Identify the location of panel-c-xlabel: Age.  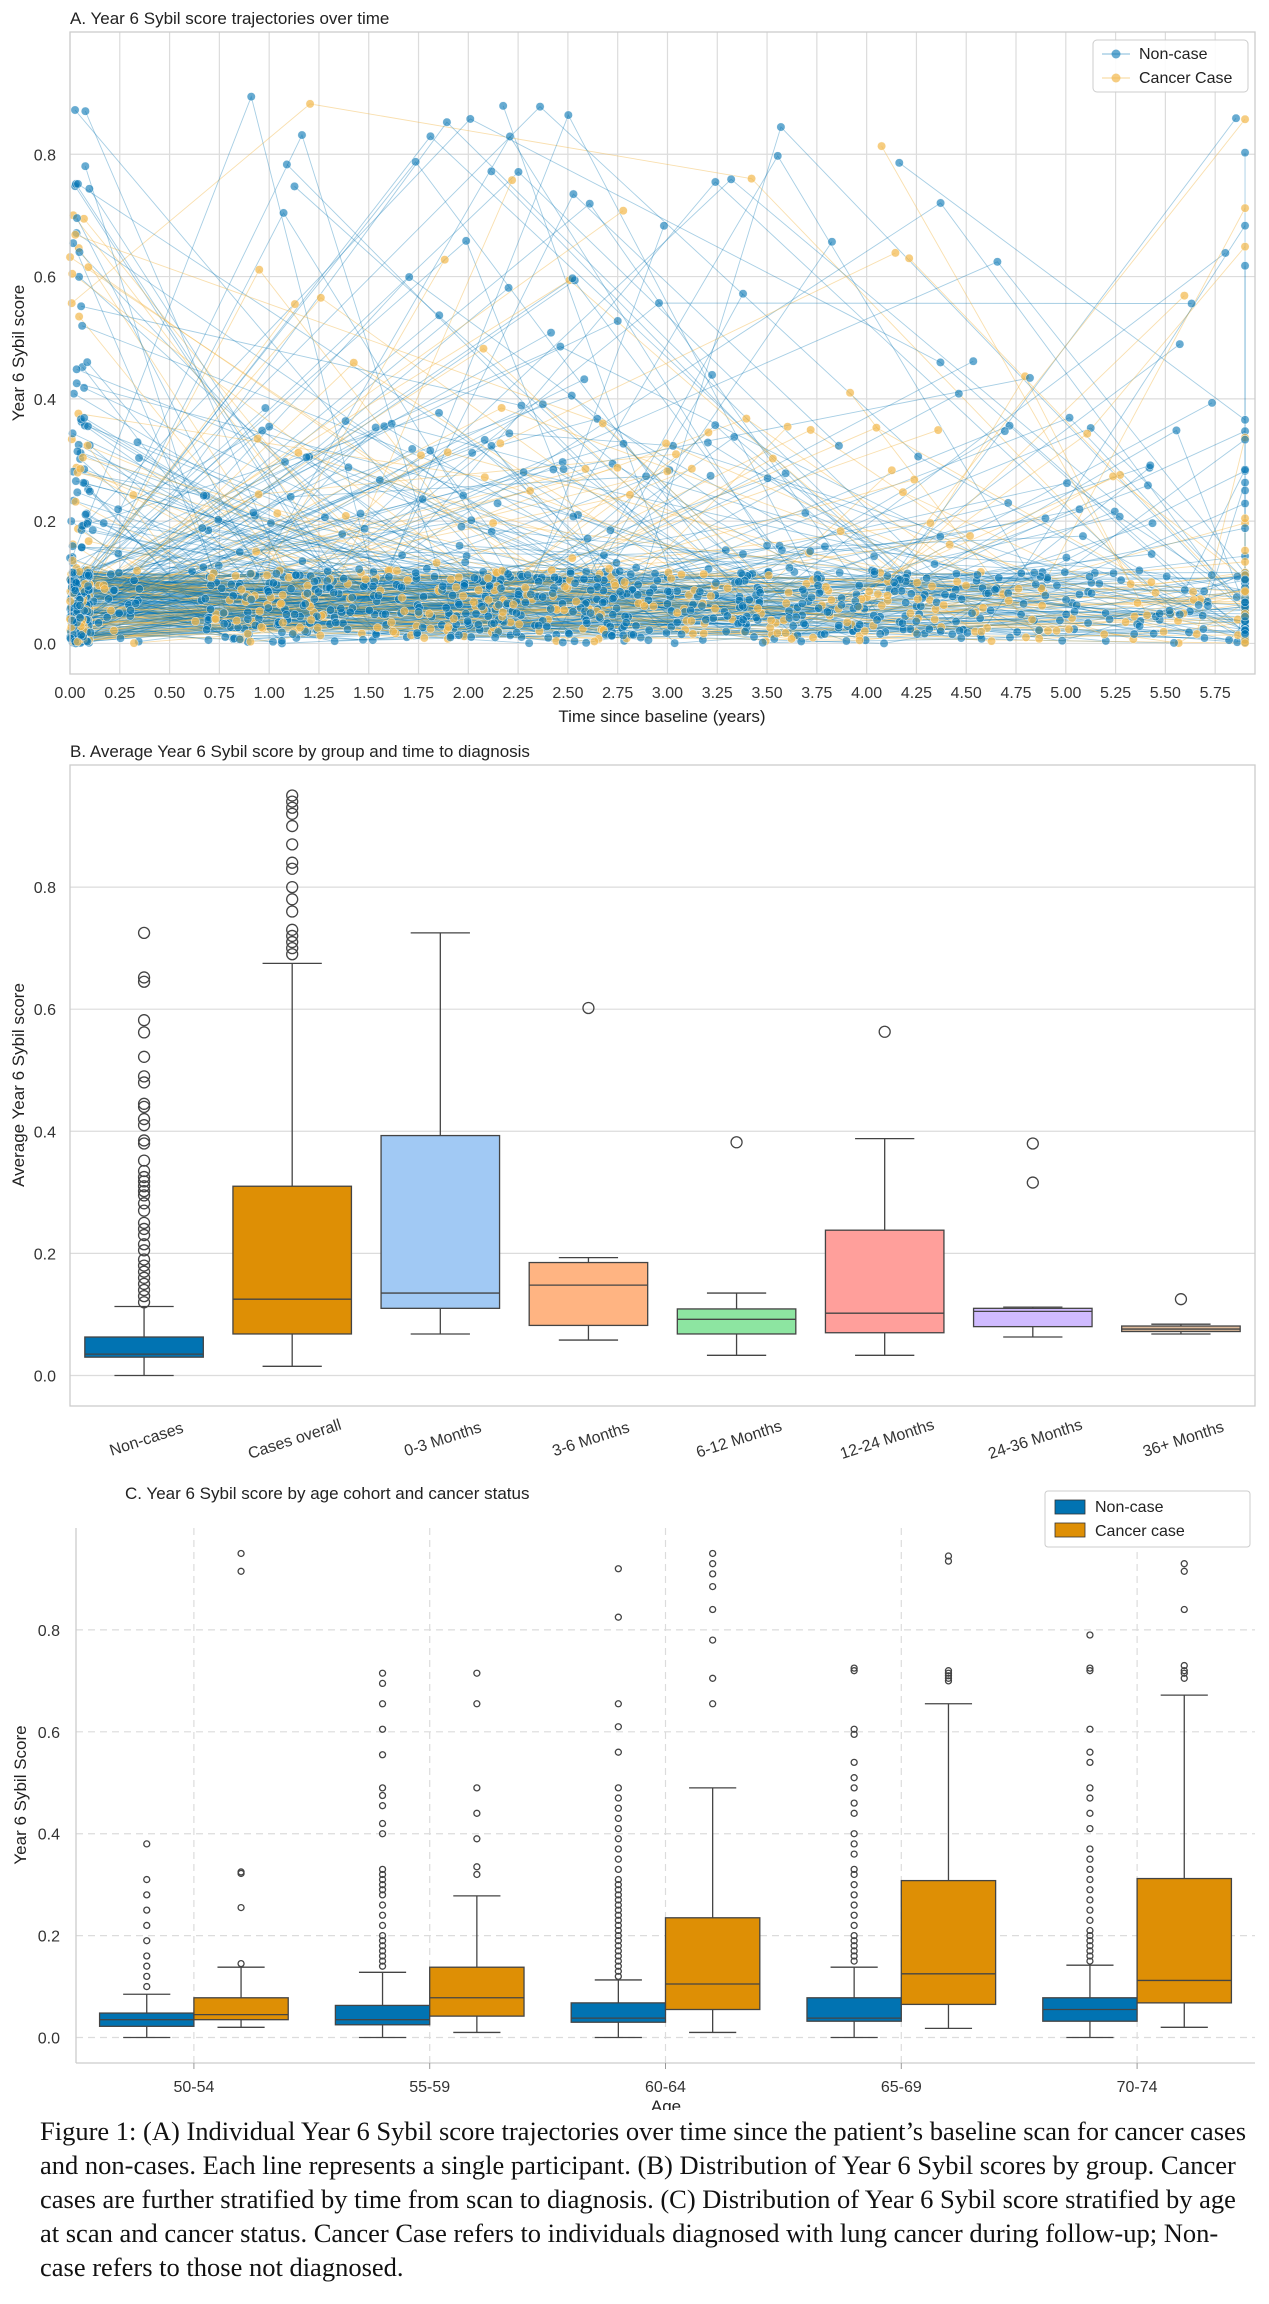
(666, 2103).